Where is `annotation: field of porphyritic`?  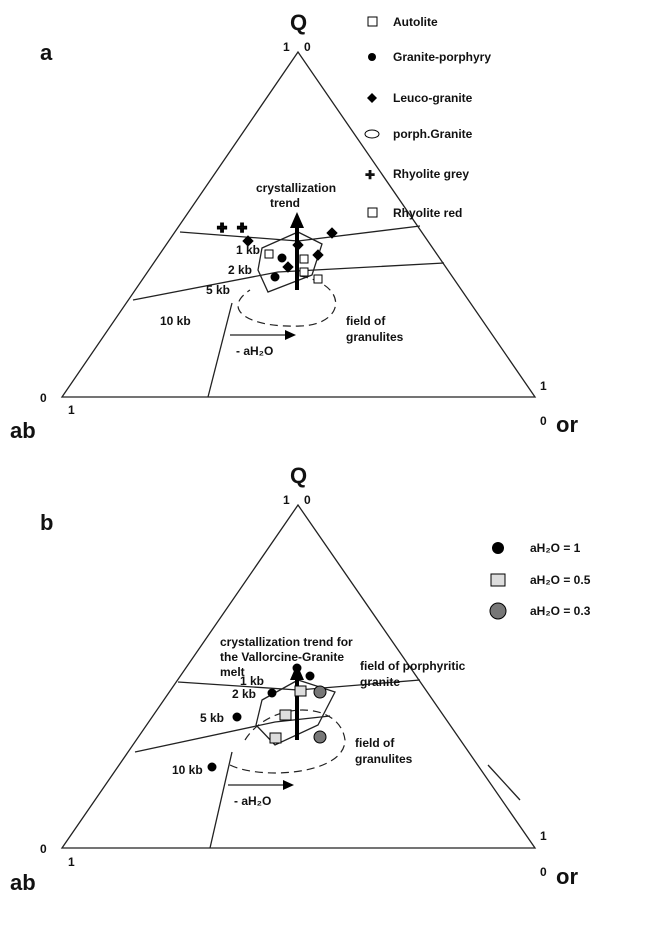 annotation: field of porphyritic is located at coordinates (413, 666).